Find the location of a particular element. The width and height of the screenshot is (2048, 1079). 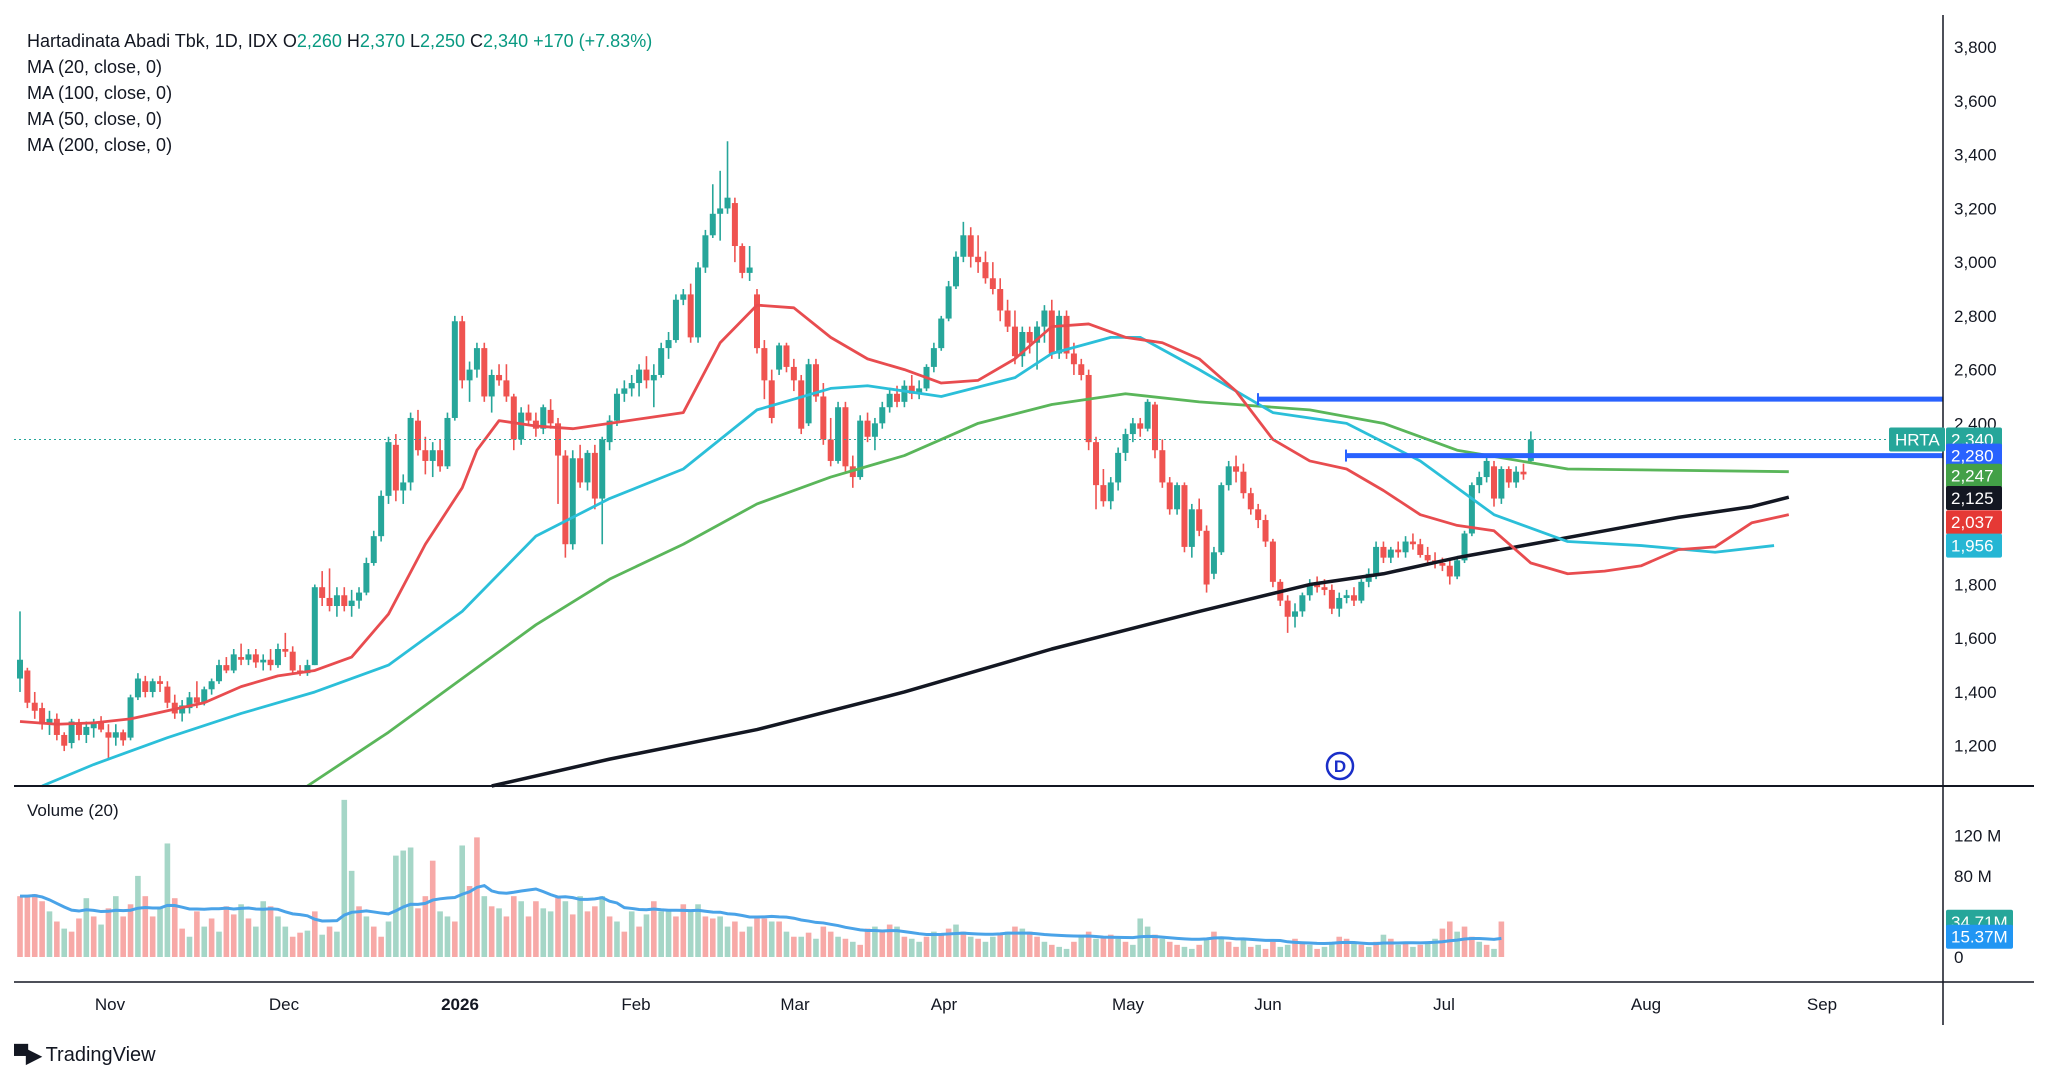

price-tag-value: 1,956 is located at coordinates (1972, 546).